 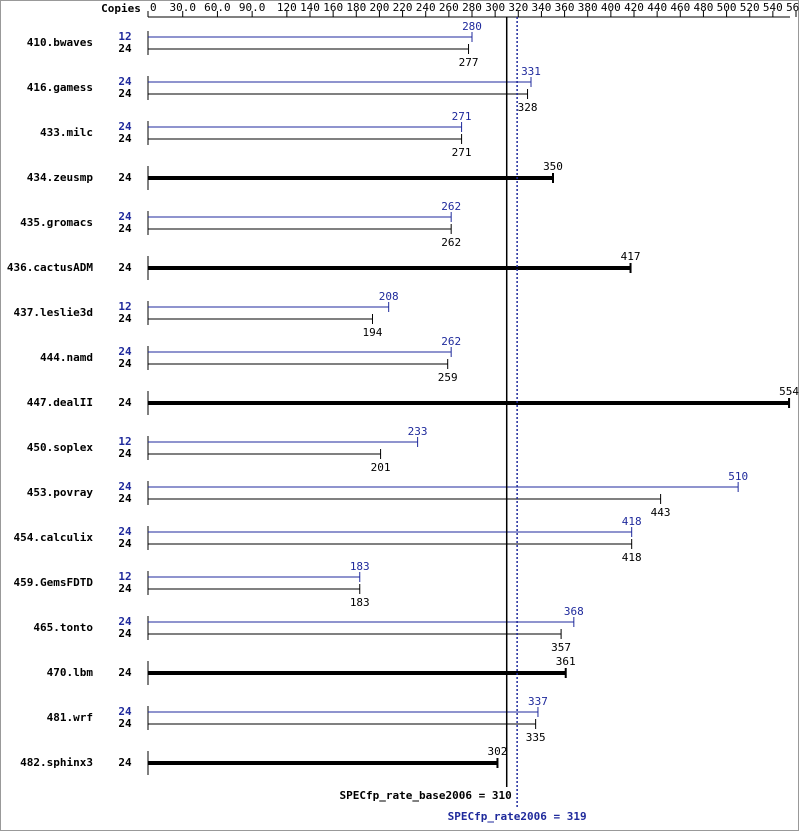 I want to click on value-label: 280, so click(x=472, y=26).